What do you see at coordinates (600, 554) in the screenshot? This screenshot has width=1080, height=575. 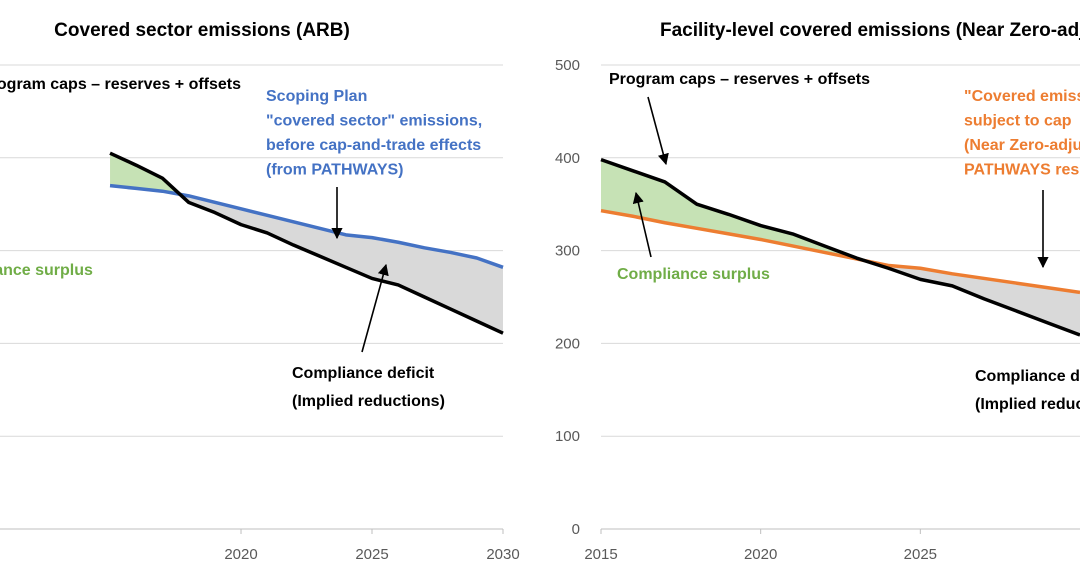 I see `x-tick-label: 2015` at bounding box center [600, 554].